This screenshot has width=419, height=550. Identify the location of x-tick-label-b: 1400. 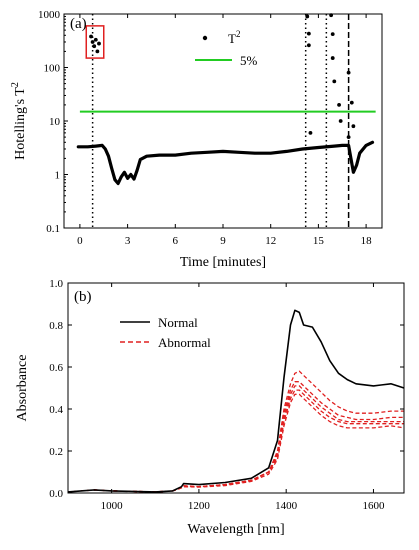
(286, 506).